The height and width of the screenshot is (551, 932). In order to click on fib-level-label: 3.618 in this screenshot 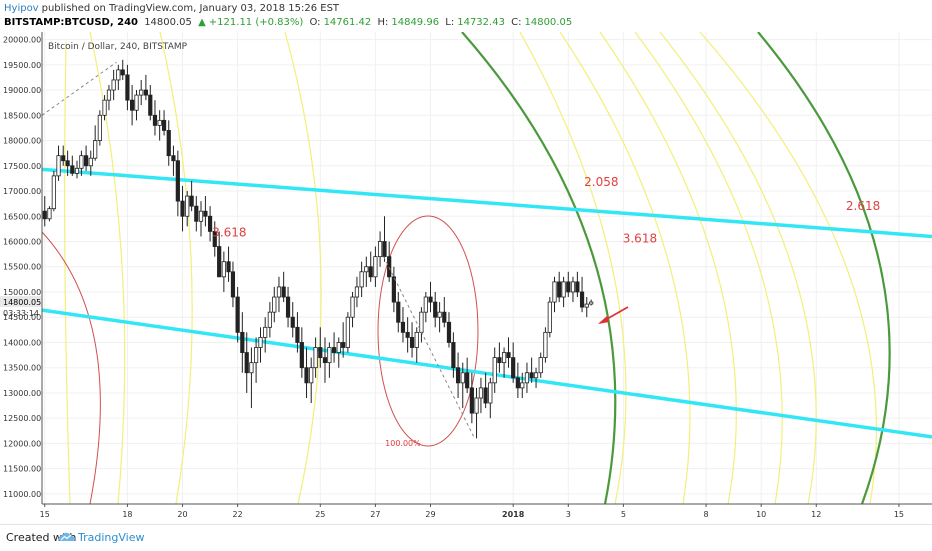, I will do `click(640, 239)`.